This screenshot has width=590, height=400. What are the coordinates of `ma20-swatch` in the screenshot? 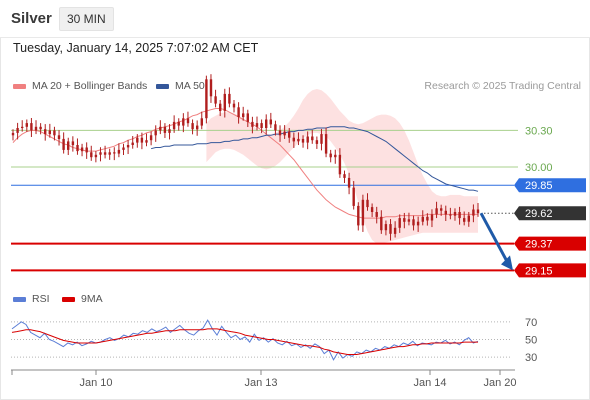 It's located at (19, 86).